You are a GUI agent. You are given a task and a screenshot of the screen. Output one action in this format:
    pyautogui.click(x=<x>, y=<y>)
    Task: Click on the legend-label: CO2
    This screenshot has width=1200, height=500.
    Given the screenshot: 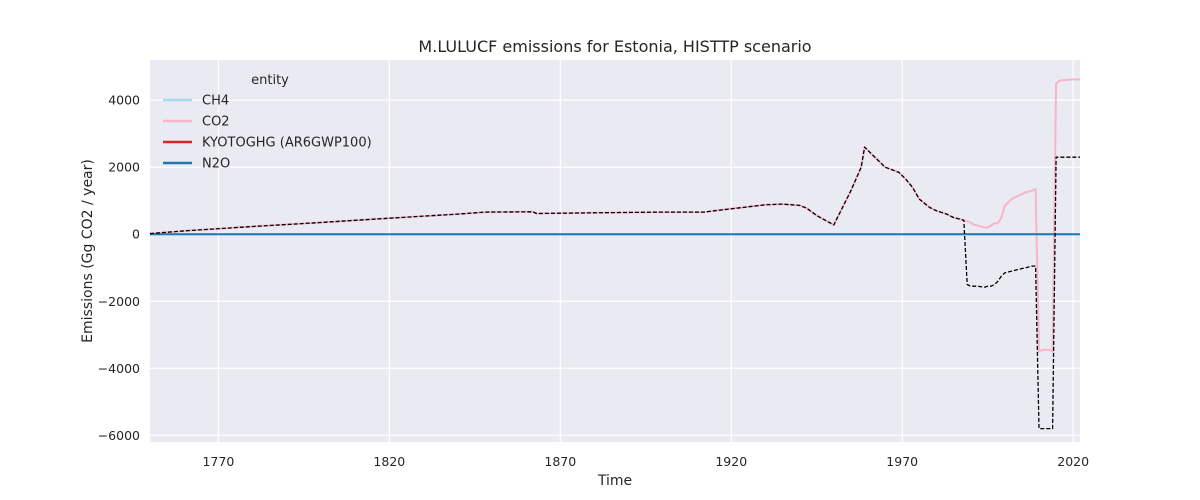 What is the action you would take?
    pyautogui.click(x=216, y=122)
    